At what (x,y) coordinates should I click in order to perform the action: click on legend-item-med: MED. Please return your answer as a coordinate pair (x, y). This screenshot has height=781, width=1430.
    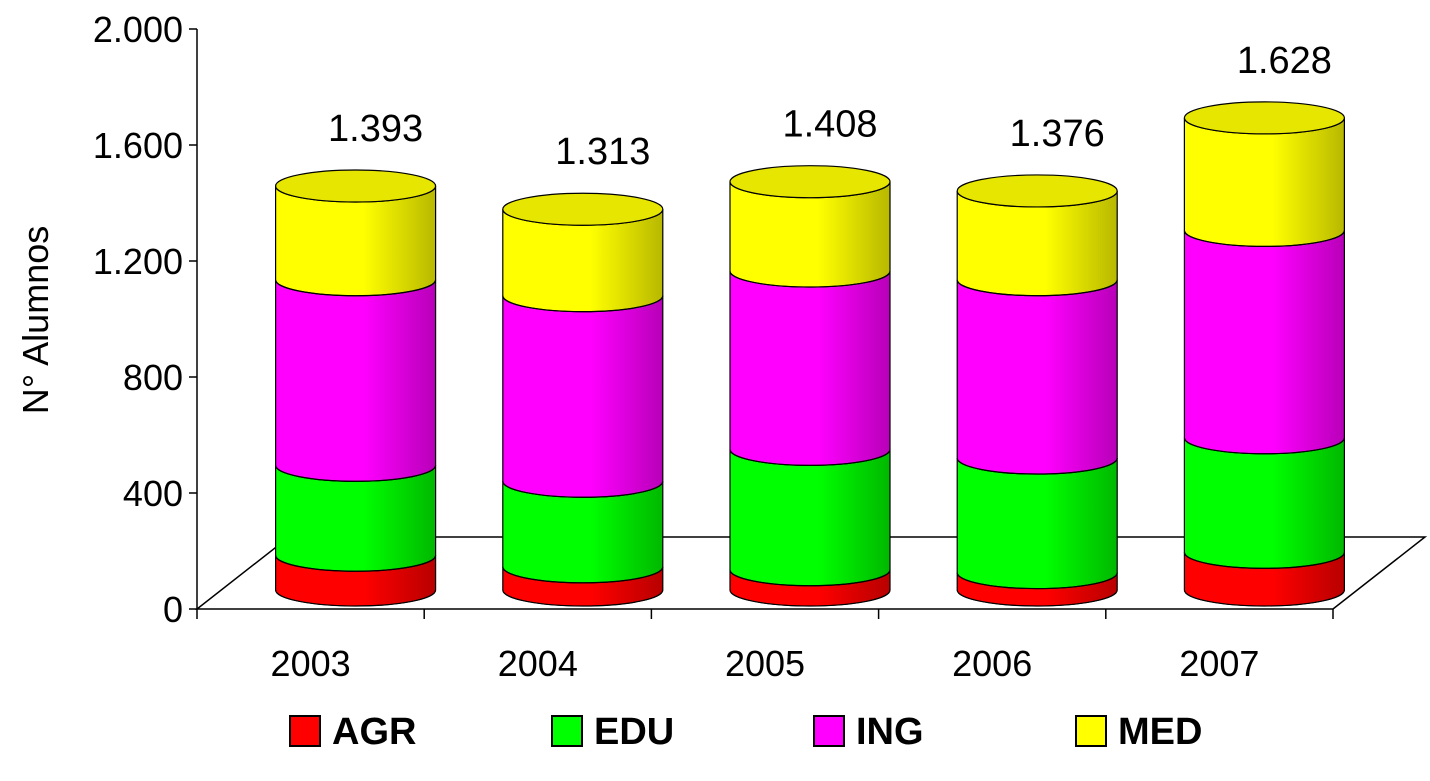
    Looking at the image, I should click on (1138, 732).